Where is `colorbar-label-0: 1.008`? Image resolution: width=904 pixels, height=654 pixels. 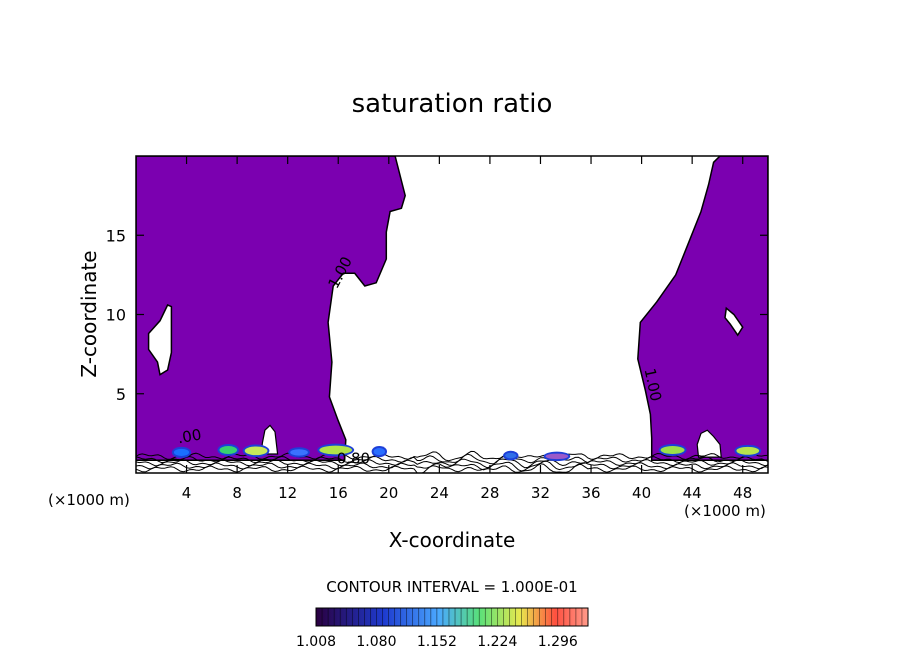
colorbar-label-0: 1.008 is located at coordinates (316, 642).